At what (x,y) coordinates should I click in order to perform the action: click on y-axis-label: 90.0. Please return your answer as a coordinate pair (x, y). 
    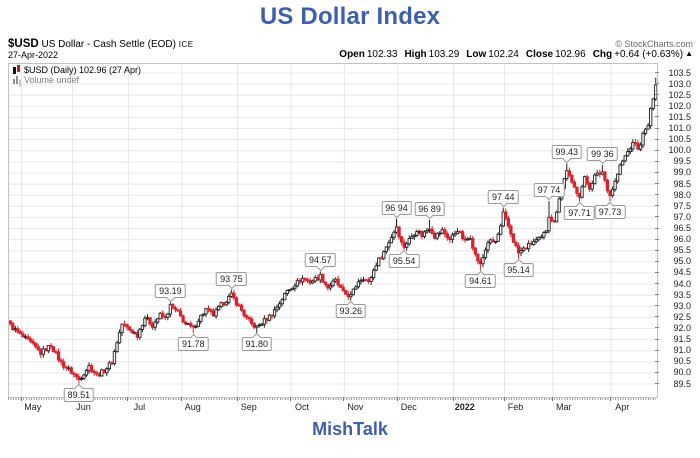
    Looking at the image, I should click on (682, 372).